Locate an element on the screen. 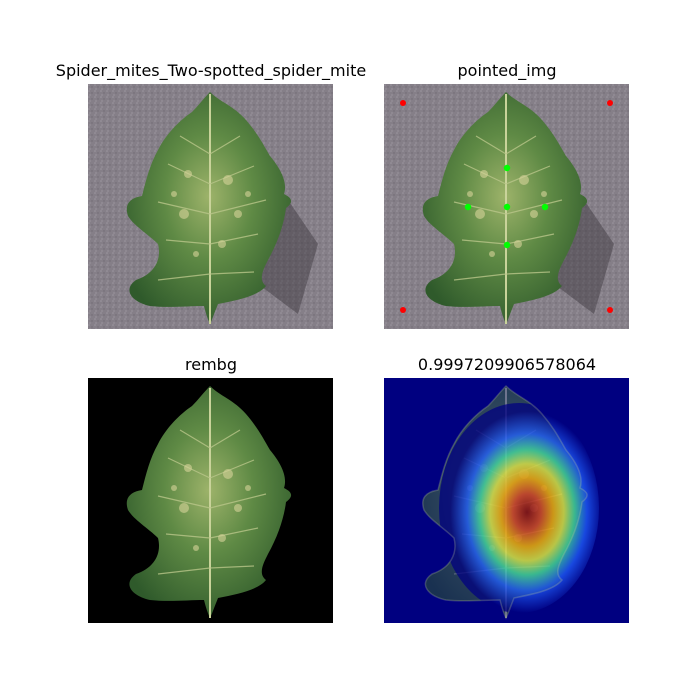 The height and width of the screenshot is (700, 700). original-image is located at coordinates (210, 206).